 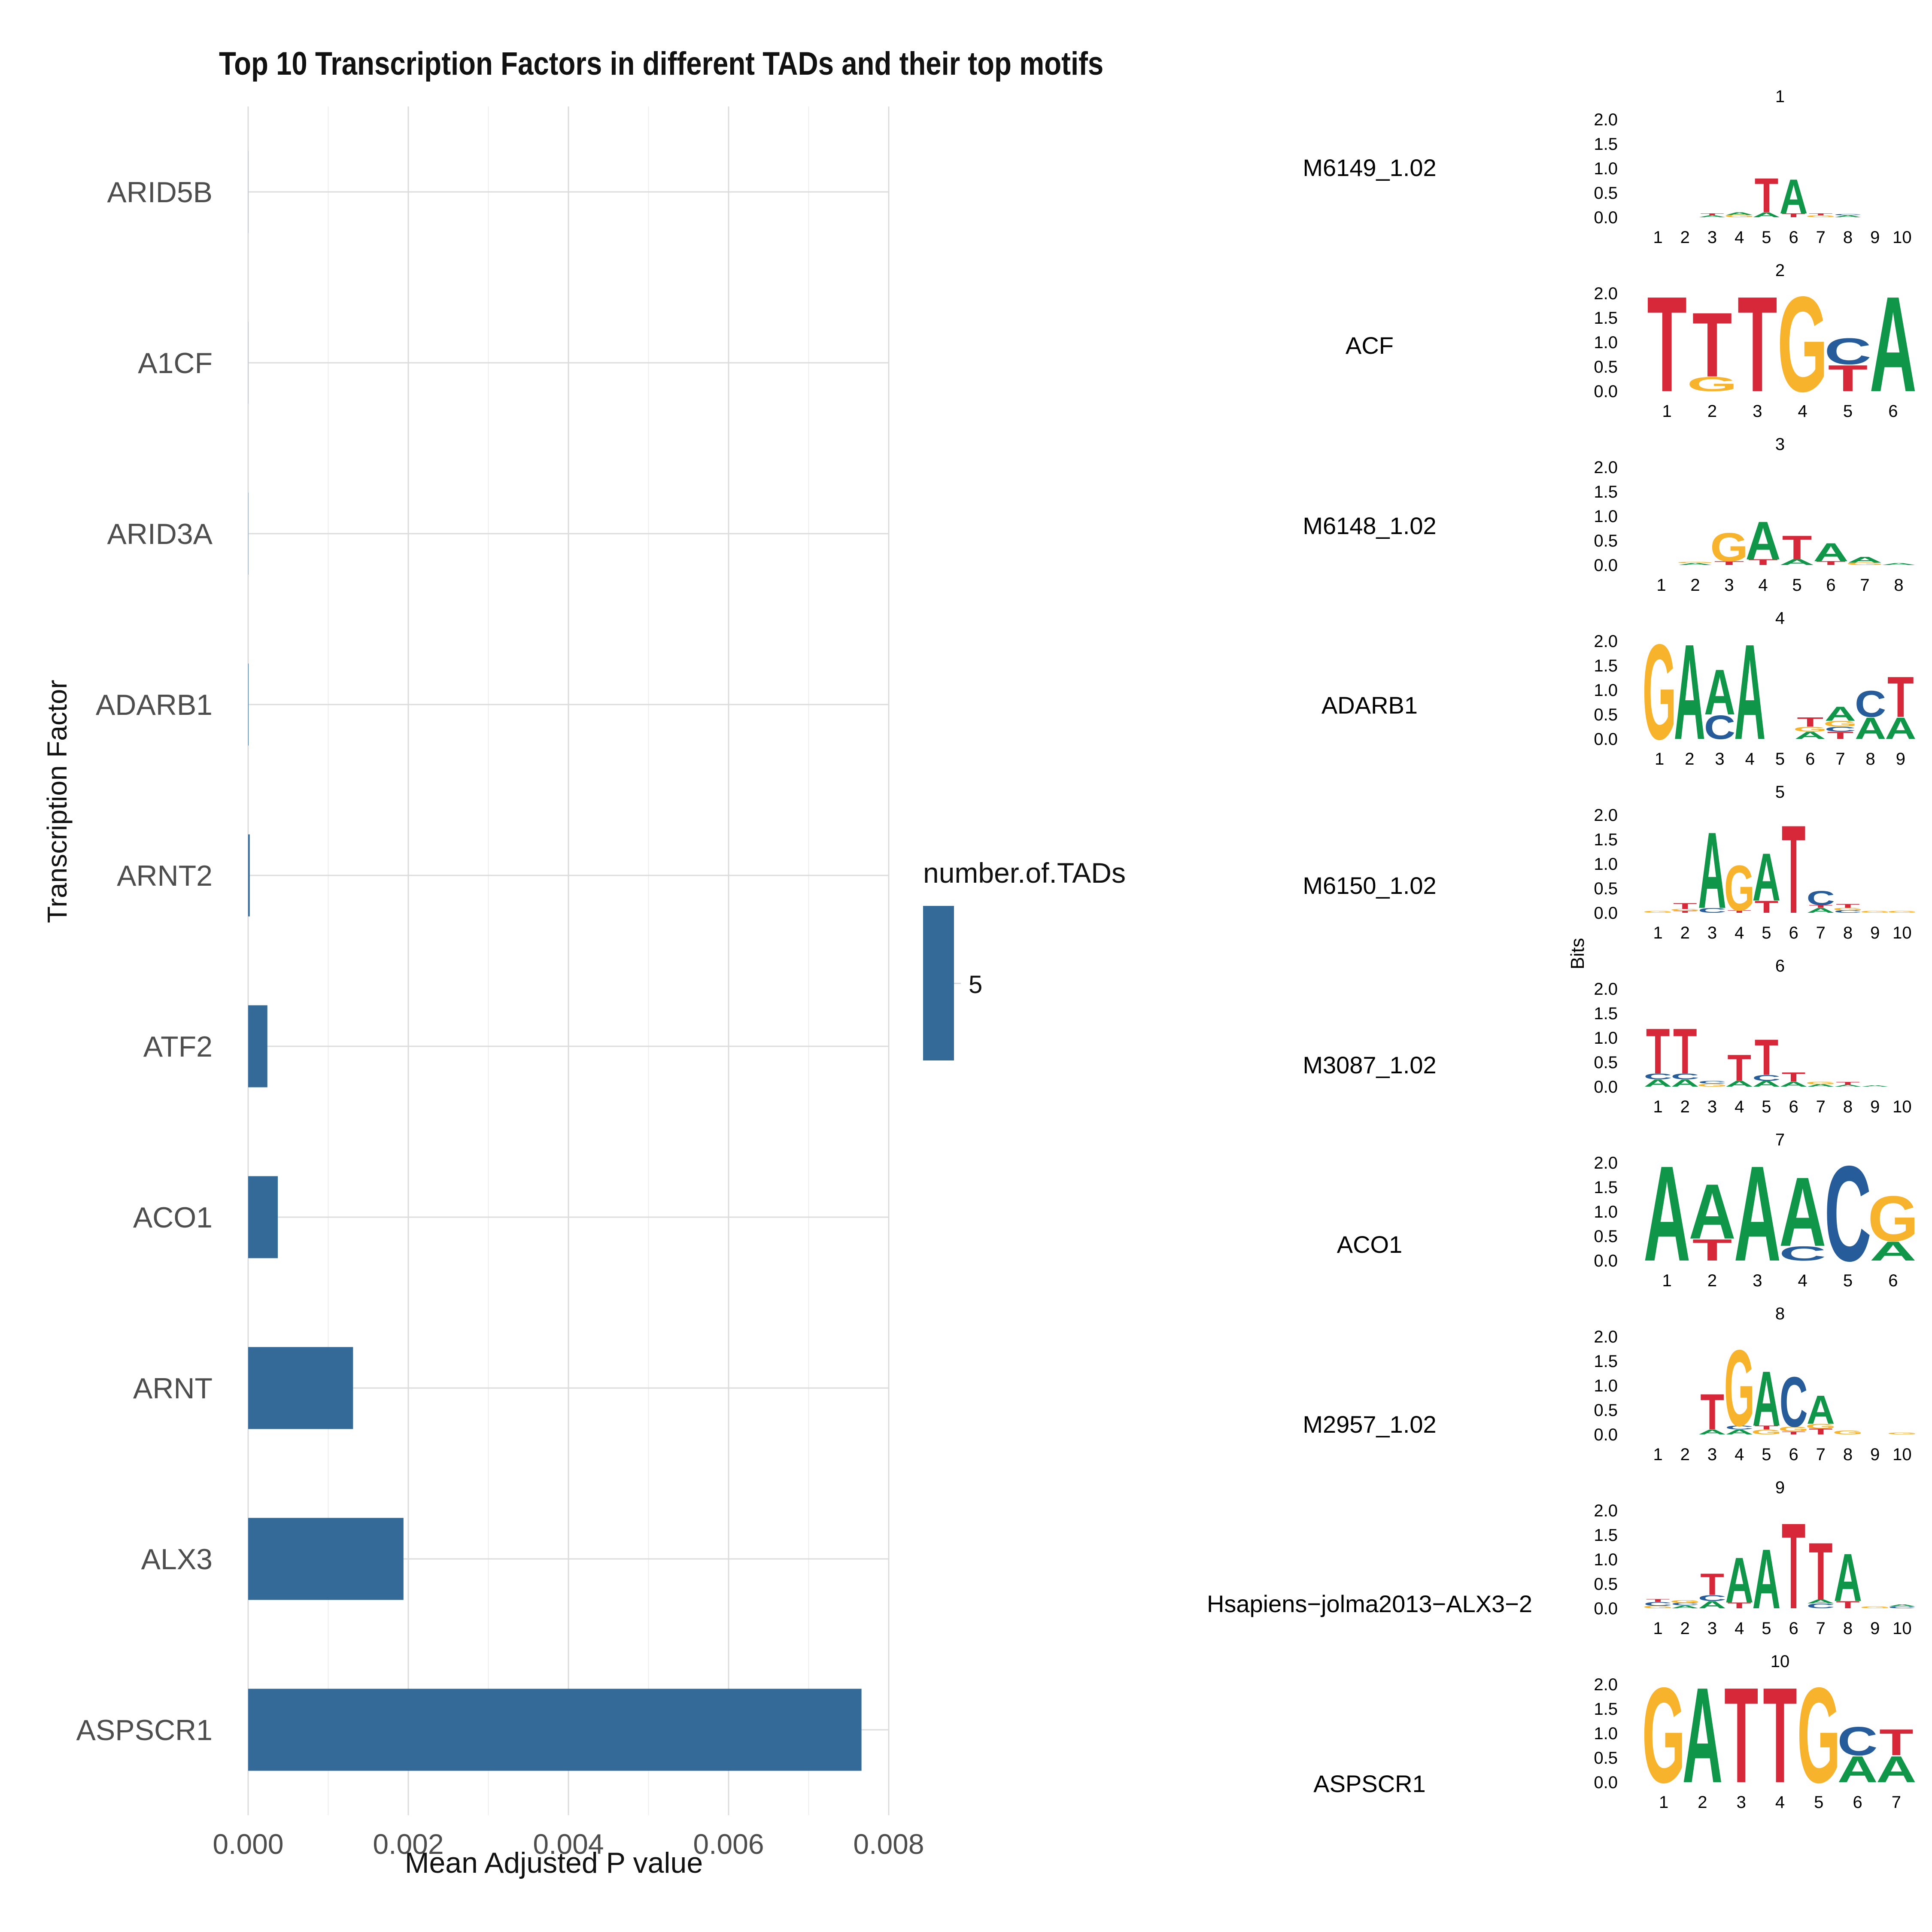 I want to click on legend-title: number.of.TADs, so click(x=1024, y=873).